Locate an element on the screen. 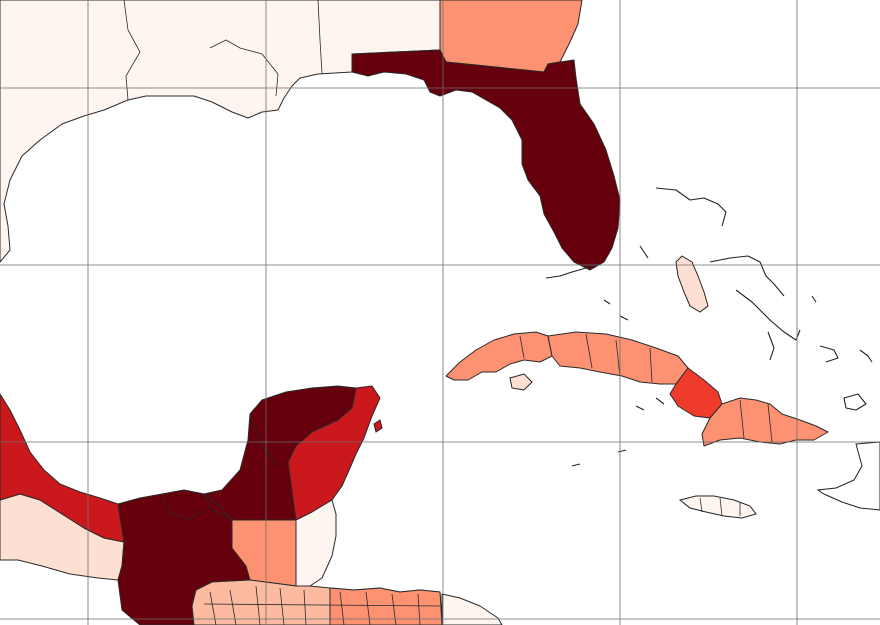 The image size is (880, 625). region-camaguey is located at coordinates (696, 393).